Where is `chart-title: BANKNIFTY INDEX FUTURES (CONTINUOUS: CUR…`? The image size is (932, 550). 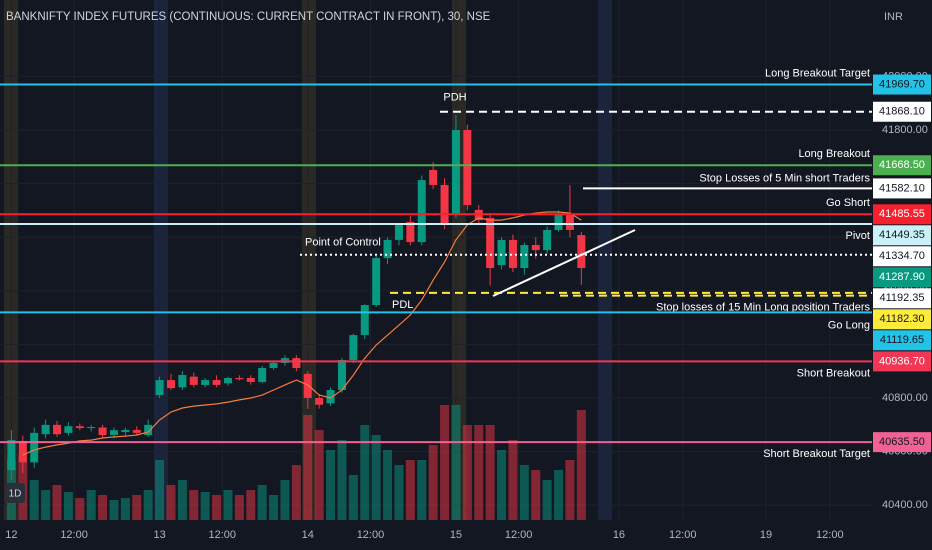 chart-title: BANKNIFTY INDEX FUTURES (CONTINUOUS: CUR… is located at coordinates (248, 17).